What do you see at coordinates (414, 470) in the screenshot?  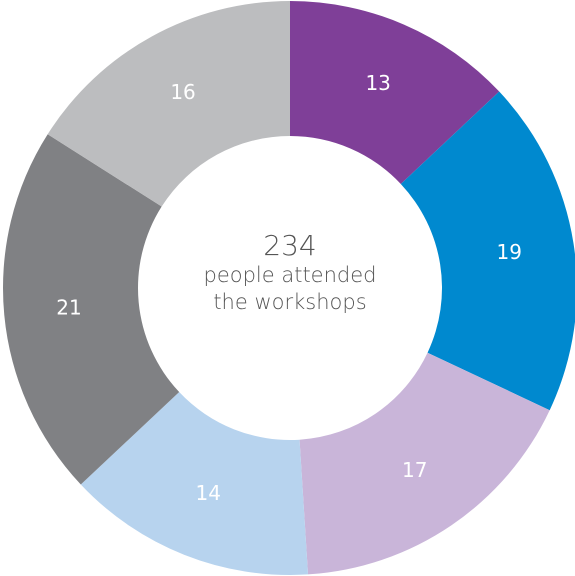 I see `segment-label: 17` at bounding box center [414, 470].